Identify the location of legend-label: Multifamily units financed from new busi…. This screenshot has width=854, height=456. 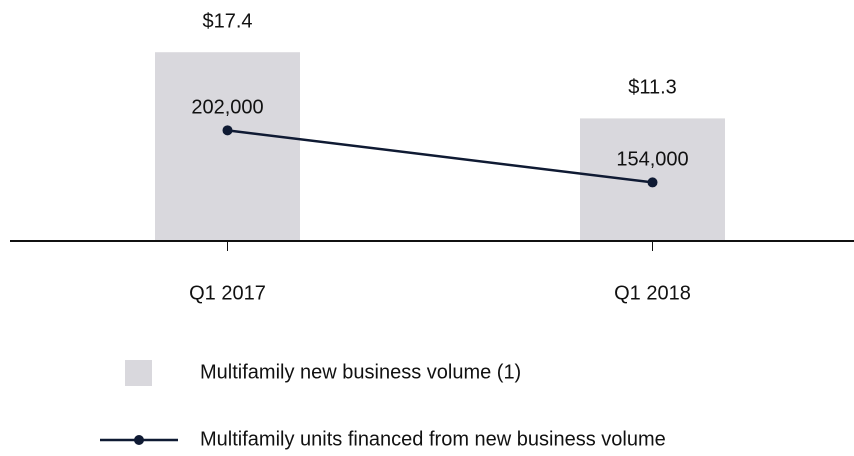
(433, 439).